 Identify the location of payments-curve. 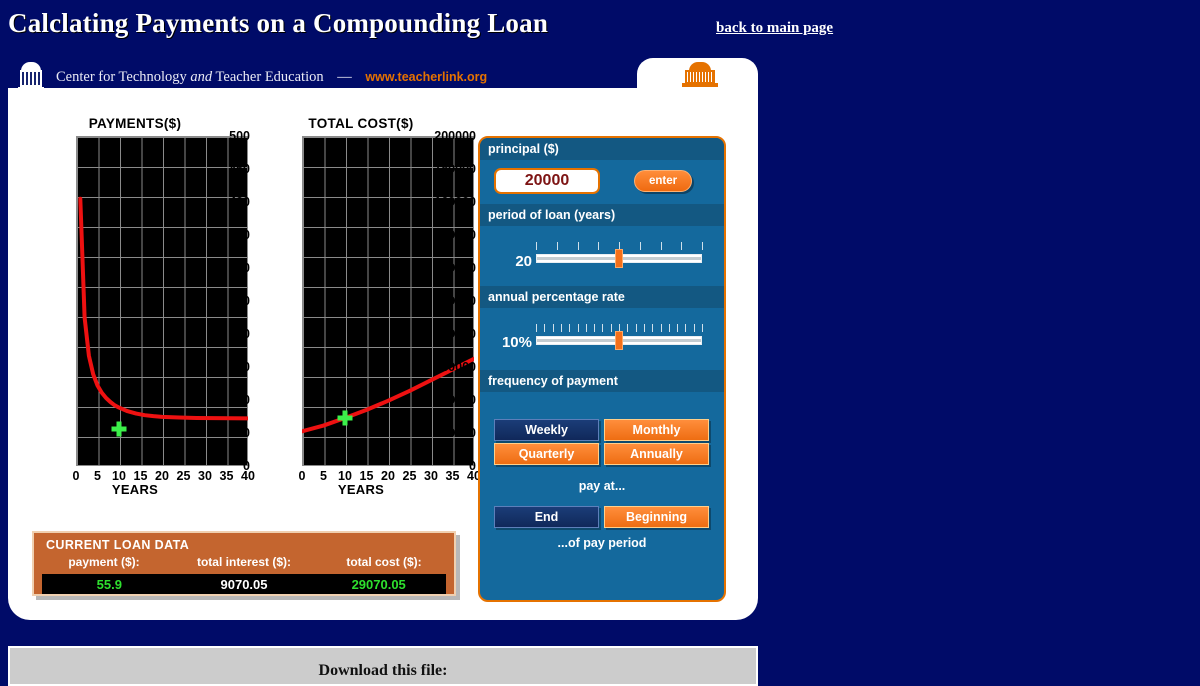
(163, 308).